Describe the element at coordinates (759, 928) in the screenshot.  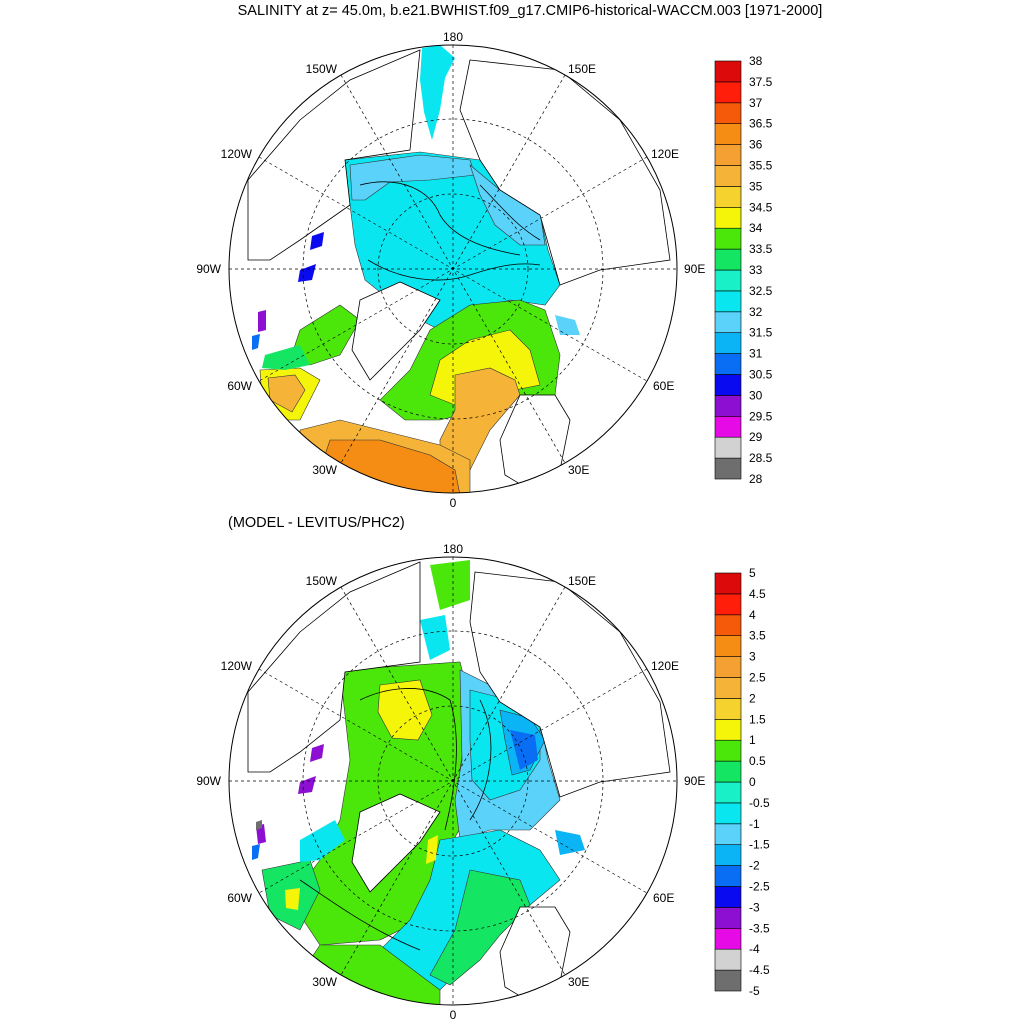
I see `colorbar-tick-label: -3.5` at that location.